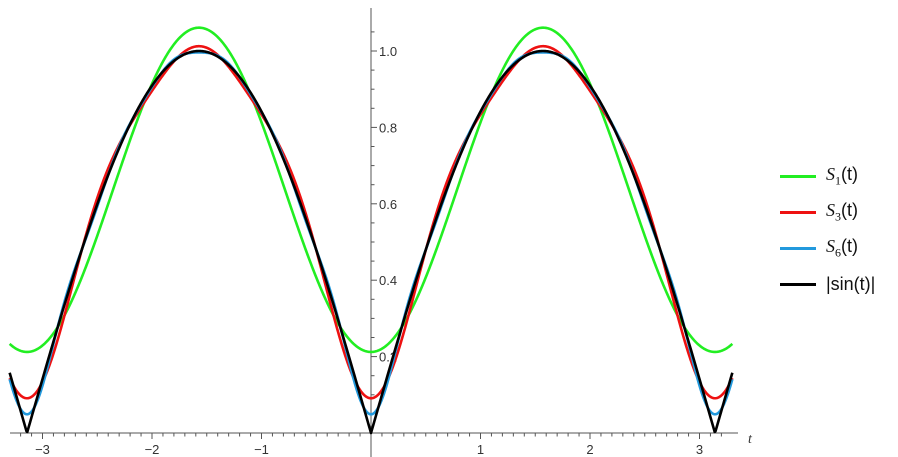 The width and height of the screenshot is (898, 457). I want to click on y-tick-label: 1.0, so click(388, 51).